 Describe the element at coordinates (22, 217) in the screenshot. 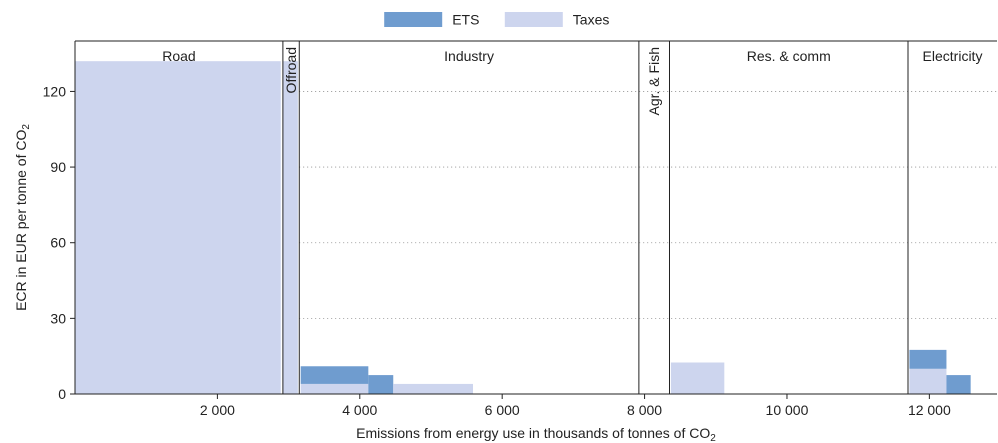

I see `y-axis-label: ECR in EUR per tonne of CO2` at that location.